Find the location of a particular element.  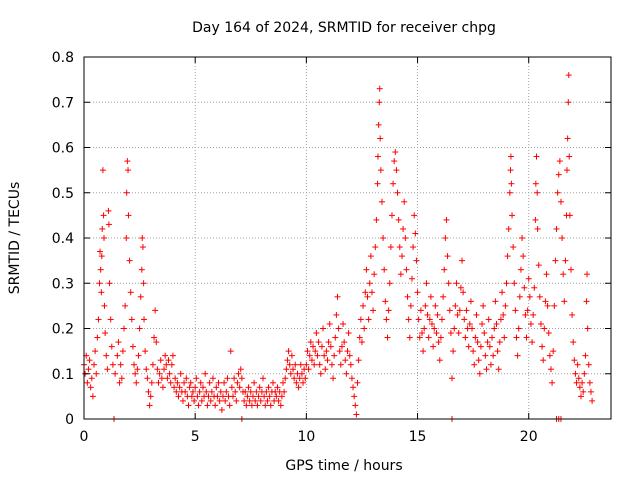

x-tick-label: 0 is located at coordinates (84, 437).